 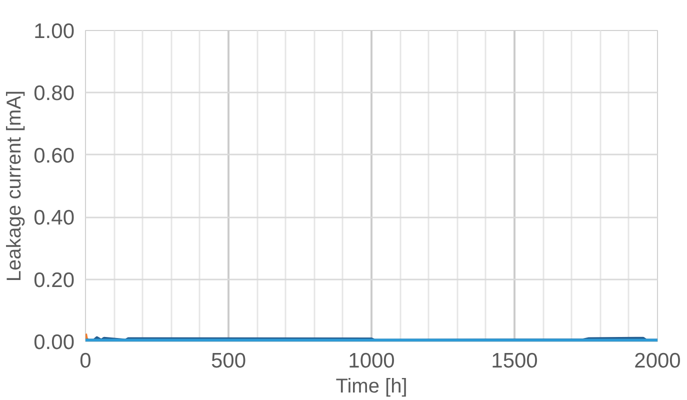 What do you see at coordinates (54, 342) in the screenshot?
I see `y-tick-label: 0.00` at bounding box center [54, 342].